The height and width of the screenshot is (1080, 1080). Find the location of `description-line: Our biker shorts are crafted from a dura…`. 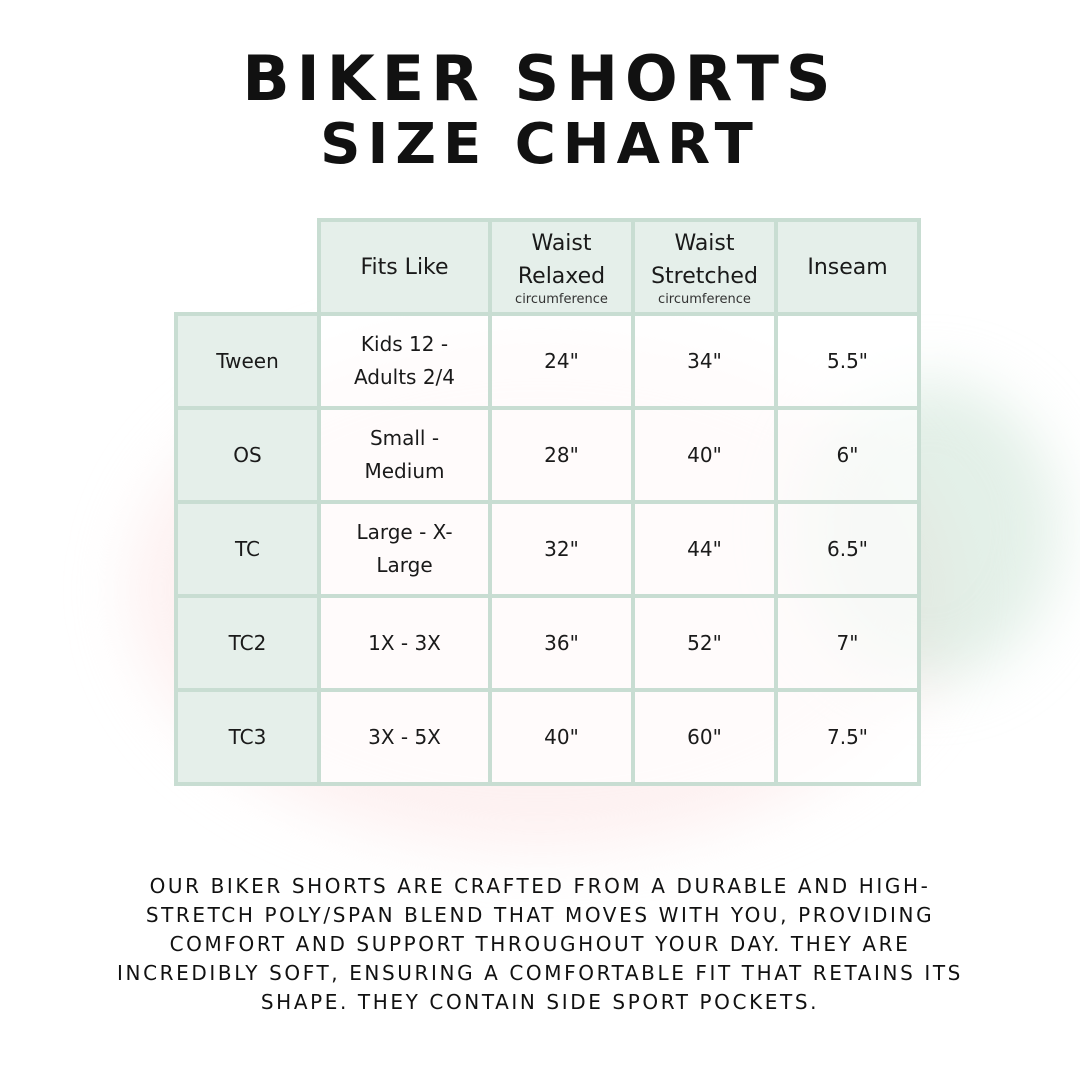

description-line: Our biker shorts are crafted from a dura… is located at coordinates (540, 886).